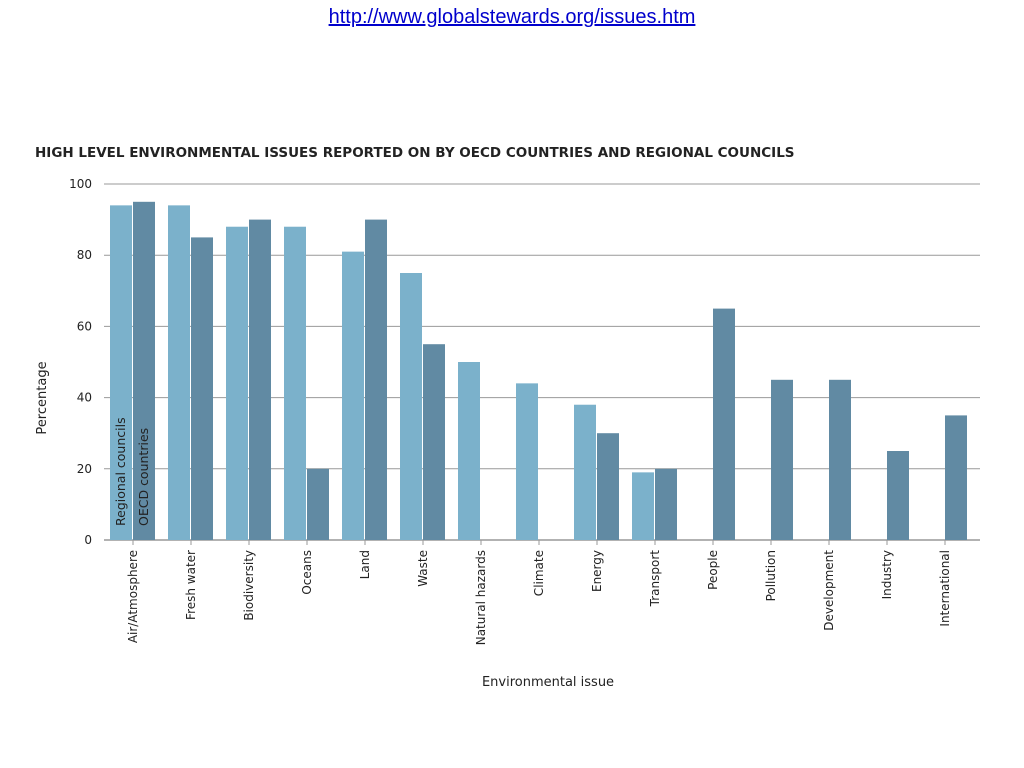 The image size is (1024, 768). What do you see at coordinates (42, 397) in the screenshot?
I see `y-axis-label: Percentage` at bounding box center [42, 397].